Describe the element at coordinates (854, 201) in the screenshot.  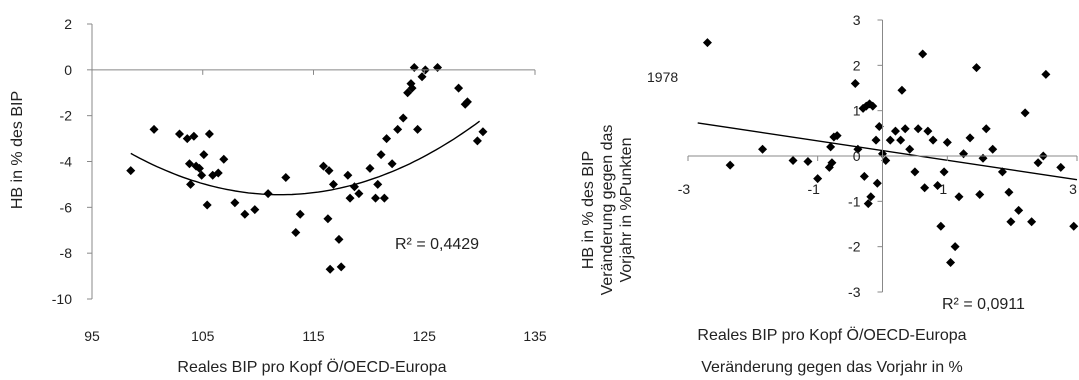
I see `right-y-tick-label: -1` at that location.